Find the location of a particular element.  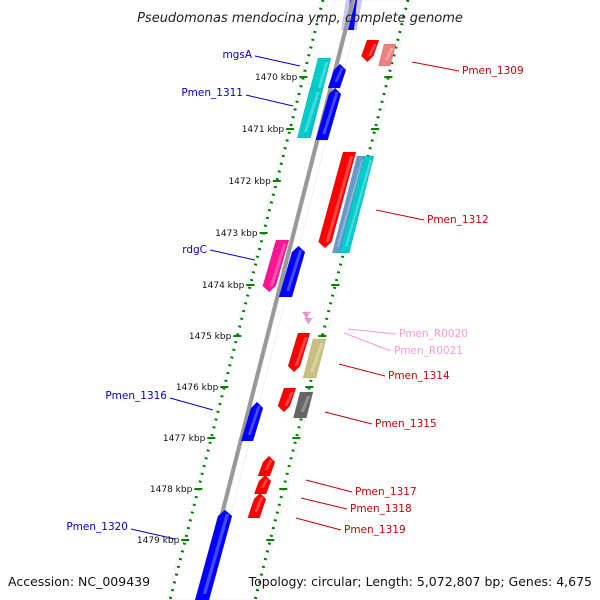

gene-Pmen-1312-a is located at coordinates (337, 200).